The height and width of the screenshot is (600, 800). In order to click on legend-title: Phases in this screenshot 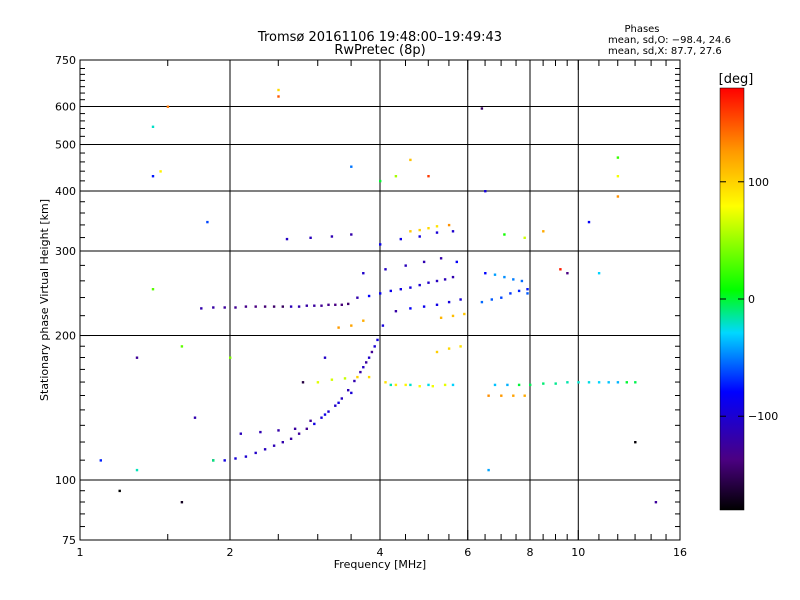, I will do `click(641, 29)`.